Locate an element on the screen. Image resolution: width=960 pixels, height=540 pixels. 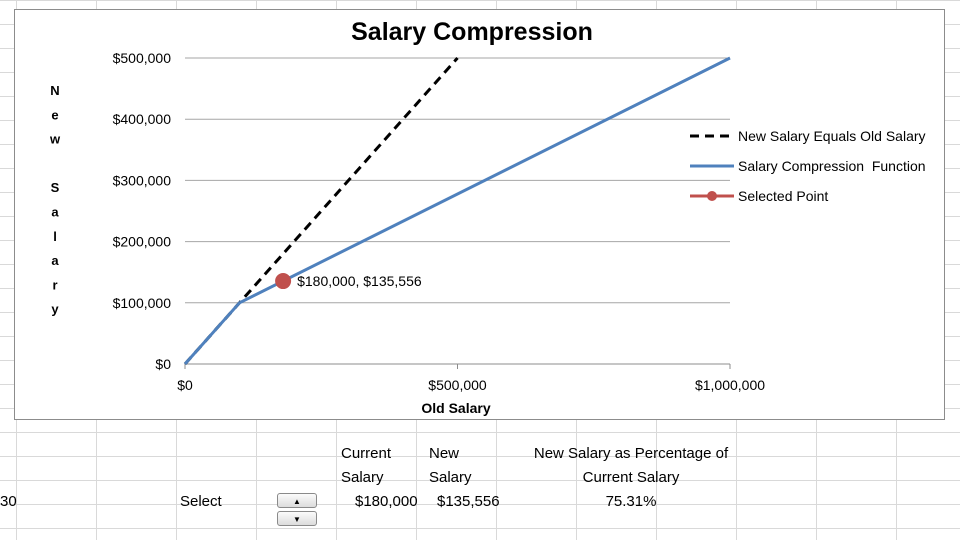
value-current-salary: $180,000 is located at coordinates (386, 501).